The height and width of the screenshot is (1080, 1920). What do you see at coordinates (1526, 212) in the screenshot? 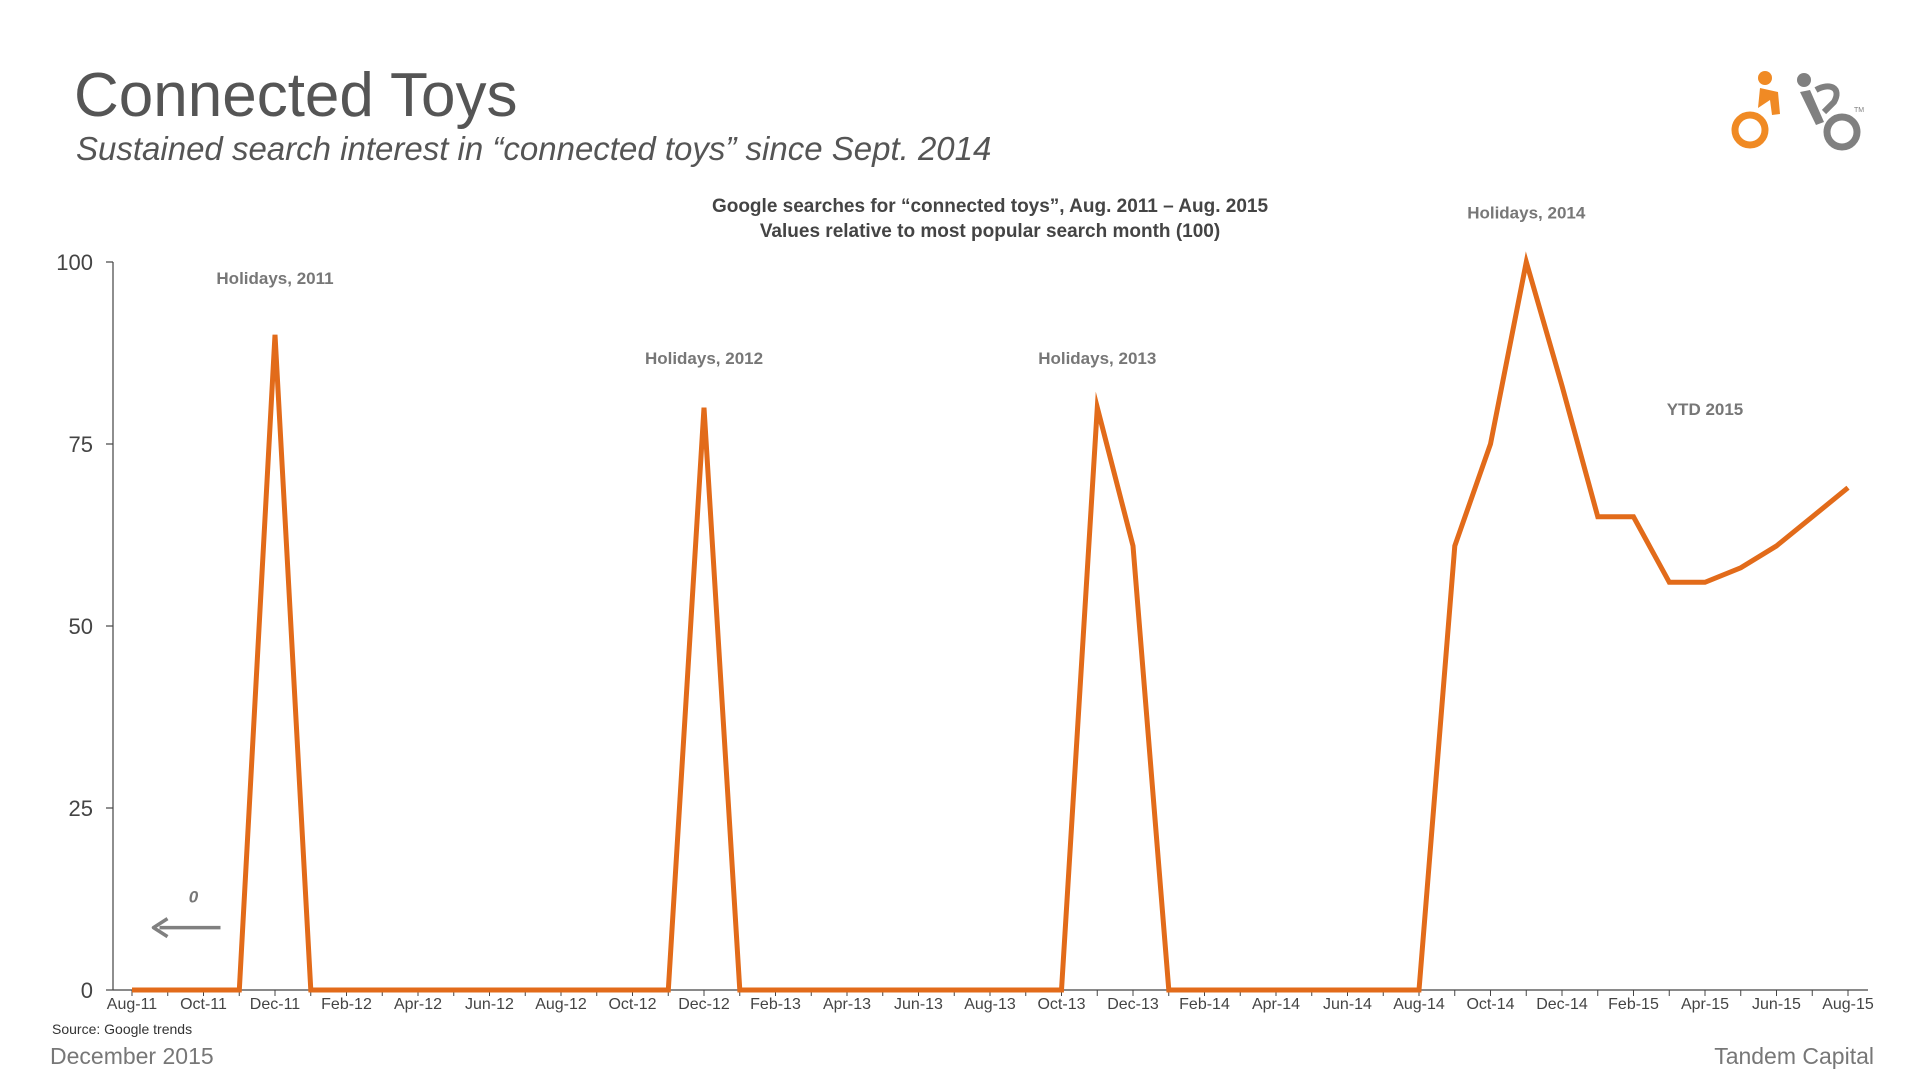
I see `chart-annotation: Holidays, 2014` at bounding box center [1526, 212].